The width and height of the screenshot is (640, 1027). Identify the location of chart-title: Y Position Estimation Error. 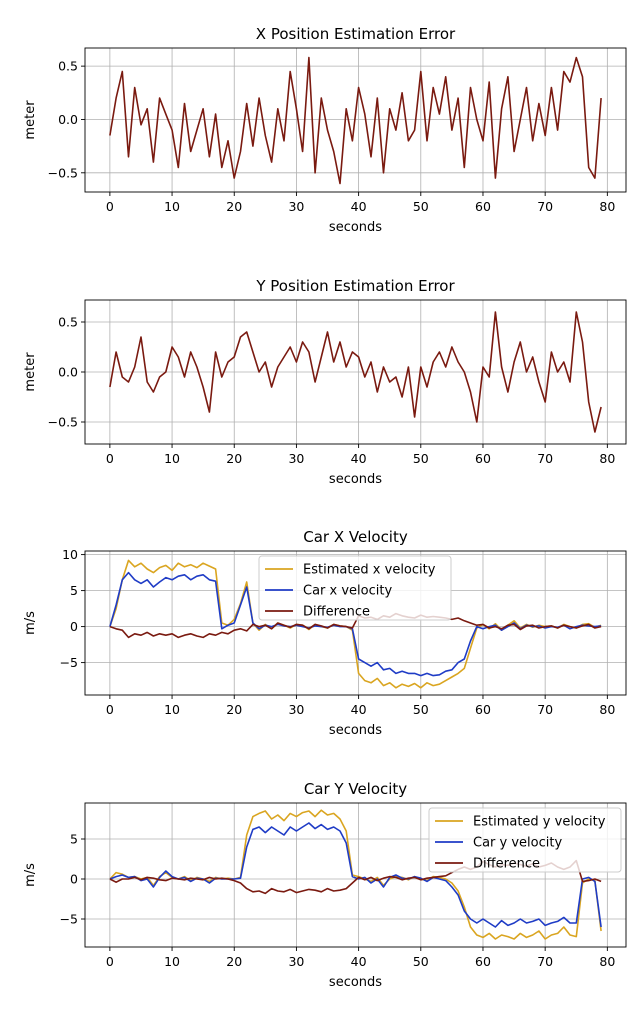
(355, 286).